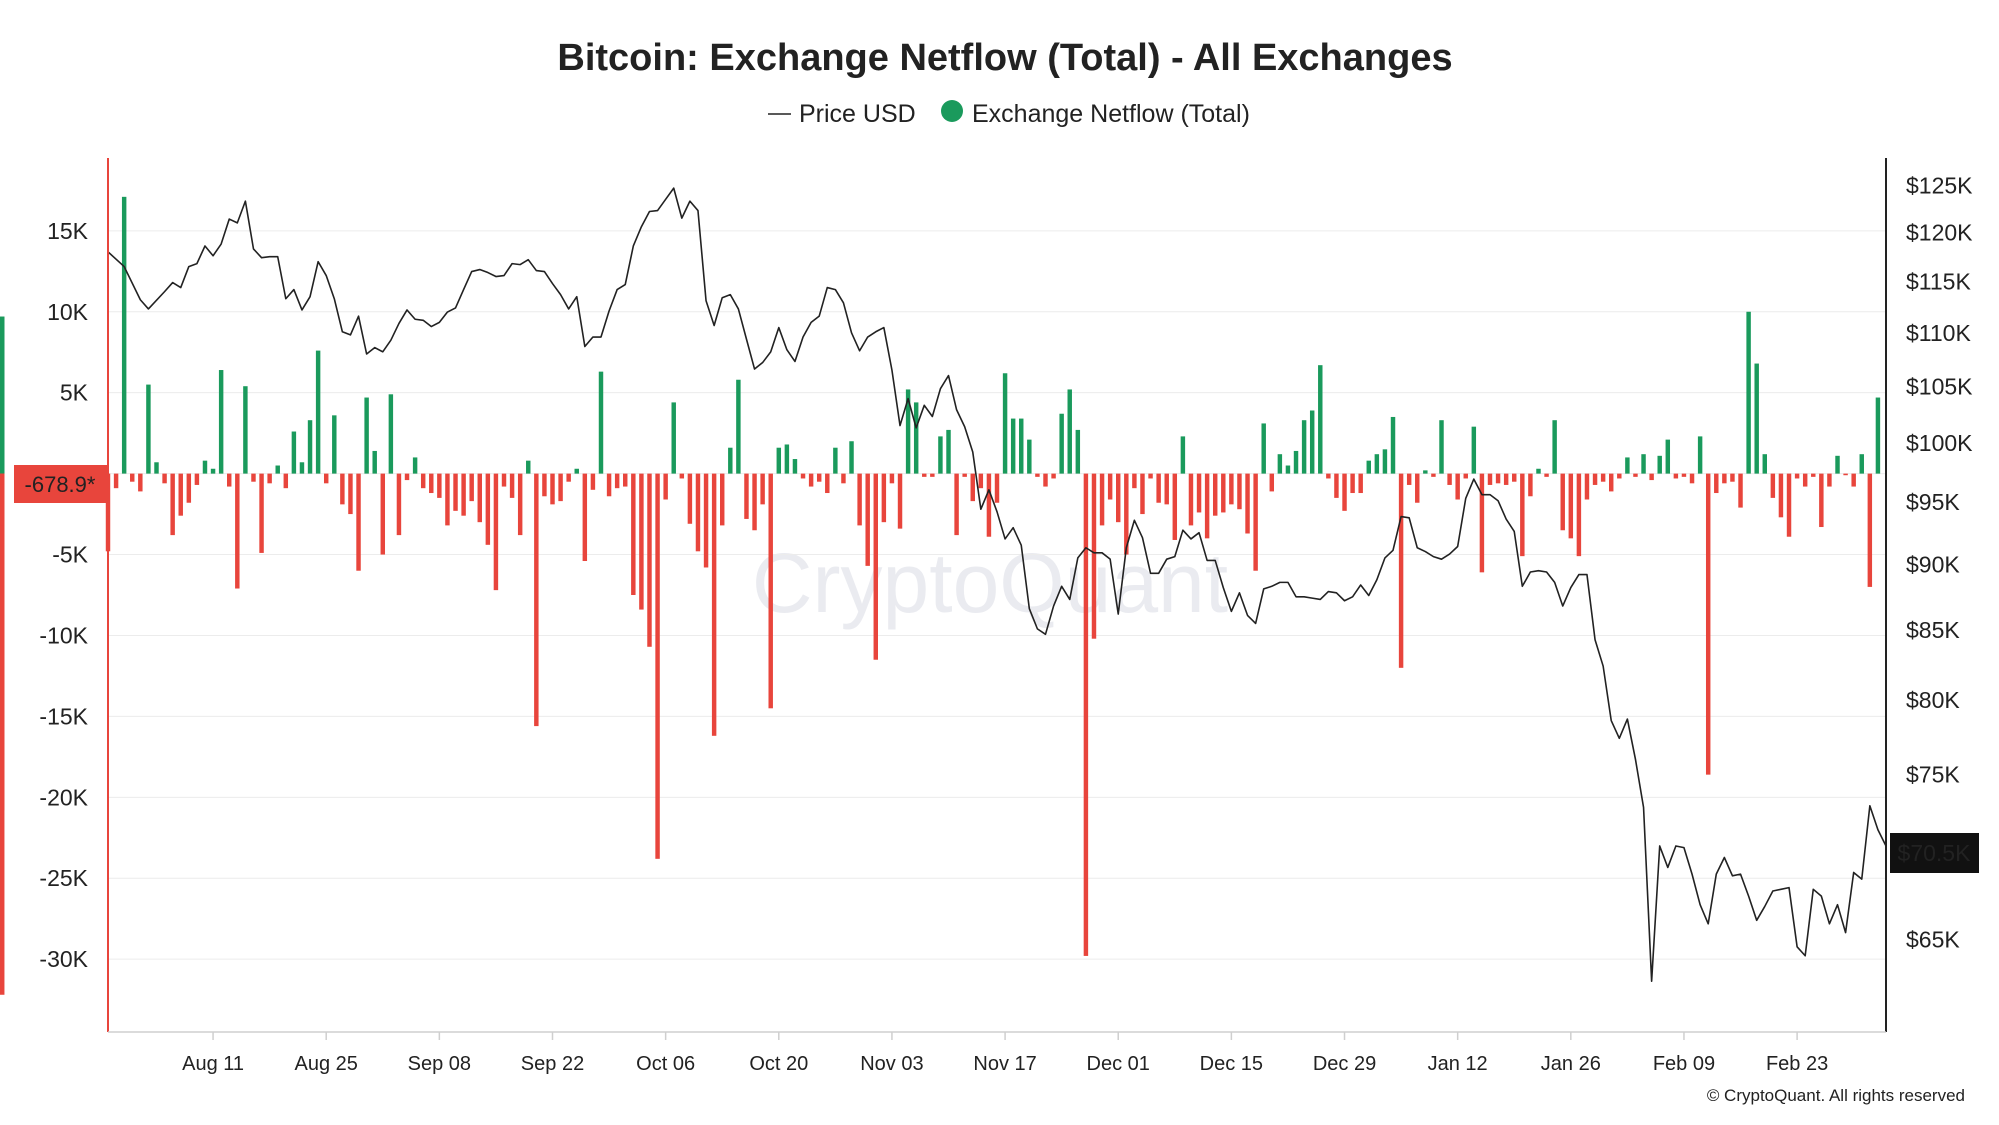 Image resolution: width=1999 pixels, height=1125 pixels. Describe the element at coordinates (1933, 775) in the screenshot. I see `y-right-tick-label: $75K` at that location.